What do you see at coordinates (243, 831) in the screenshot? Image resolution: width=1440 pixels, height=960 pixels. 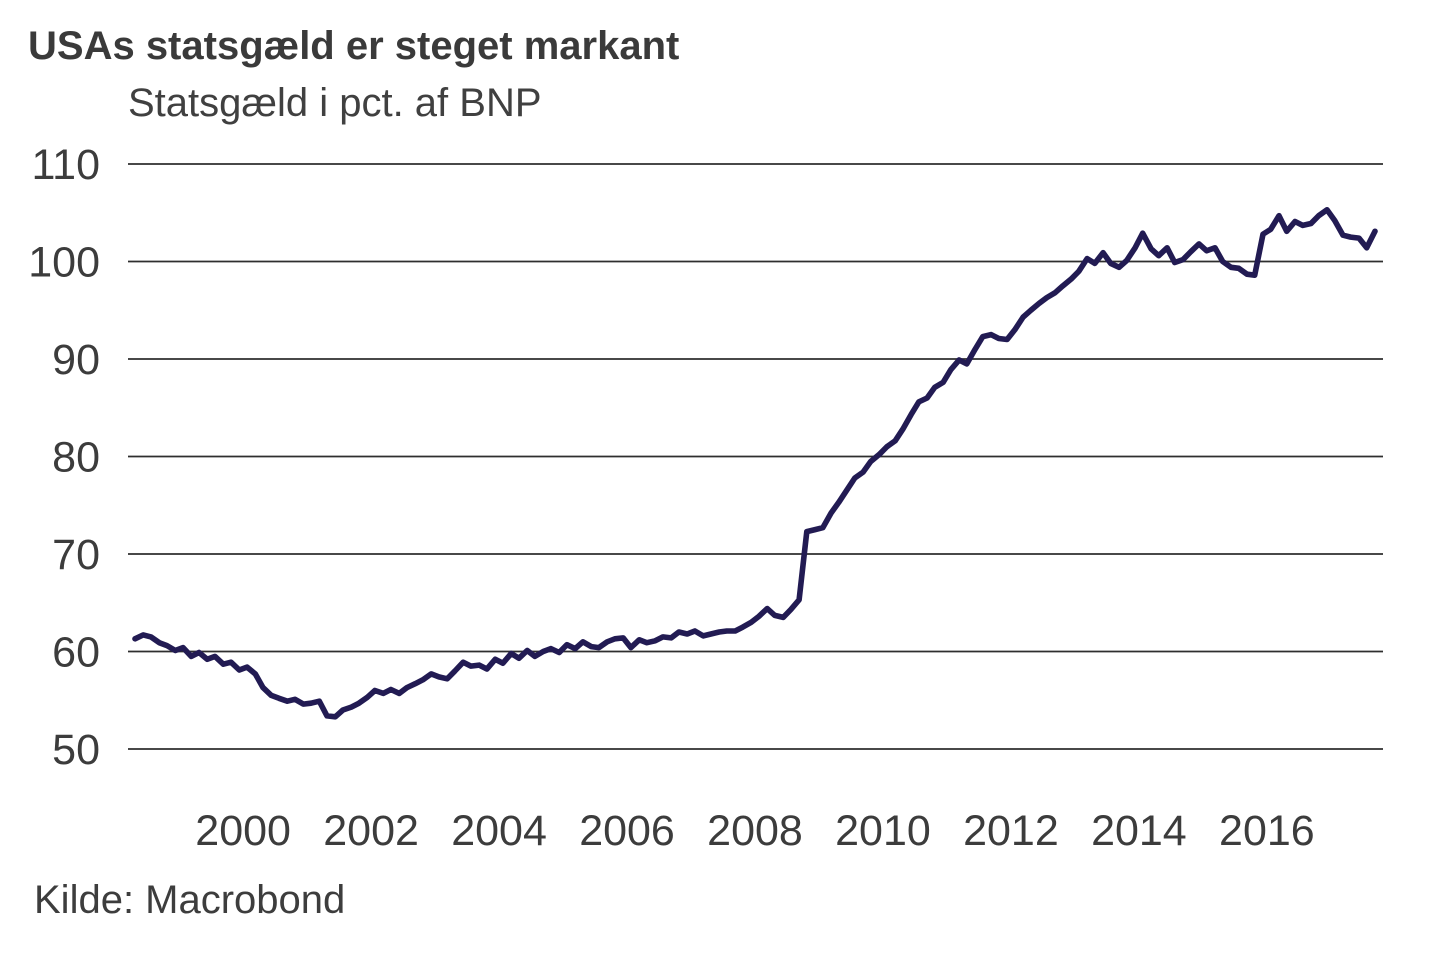 I see `x-tick-label-2000: 2000` at bounding box center [243, 831].